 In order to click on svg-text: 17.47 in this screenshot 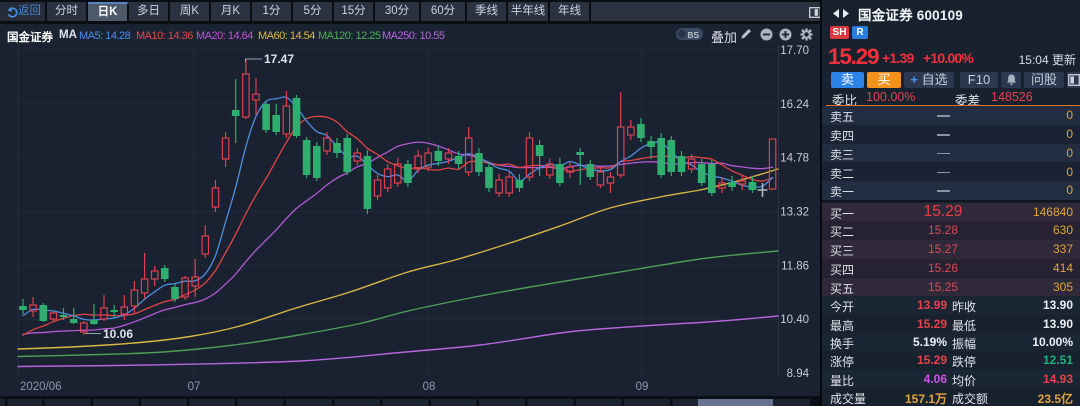, I will do `click(279, 59)`.